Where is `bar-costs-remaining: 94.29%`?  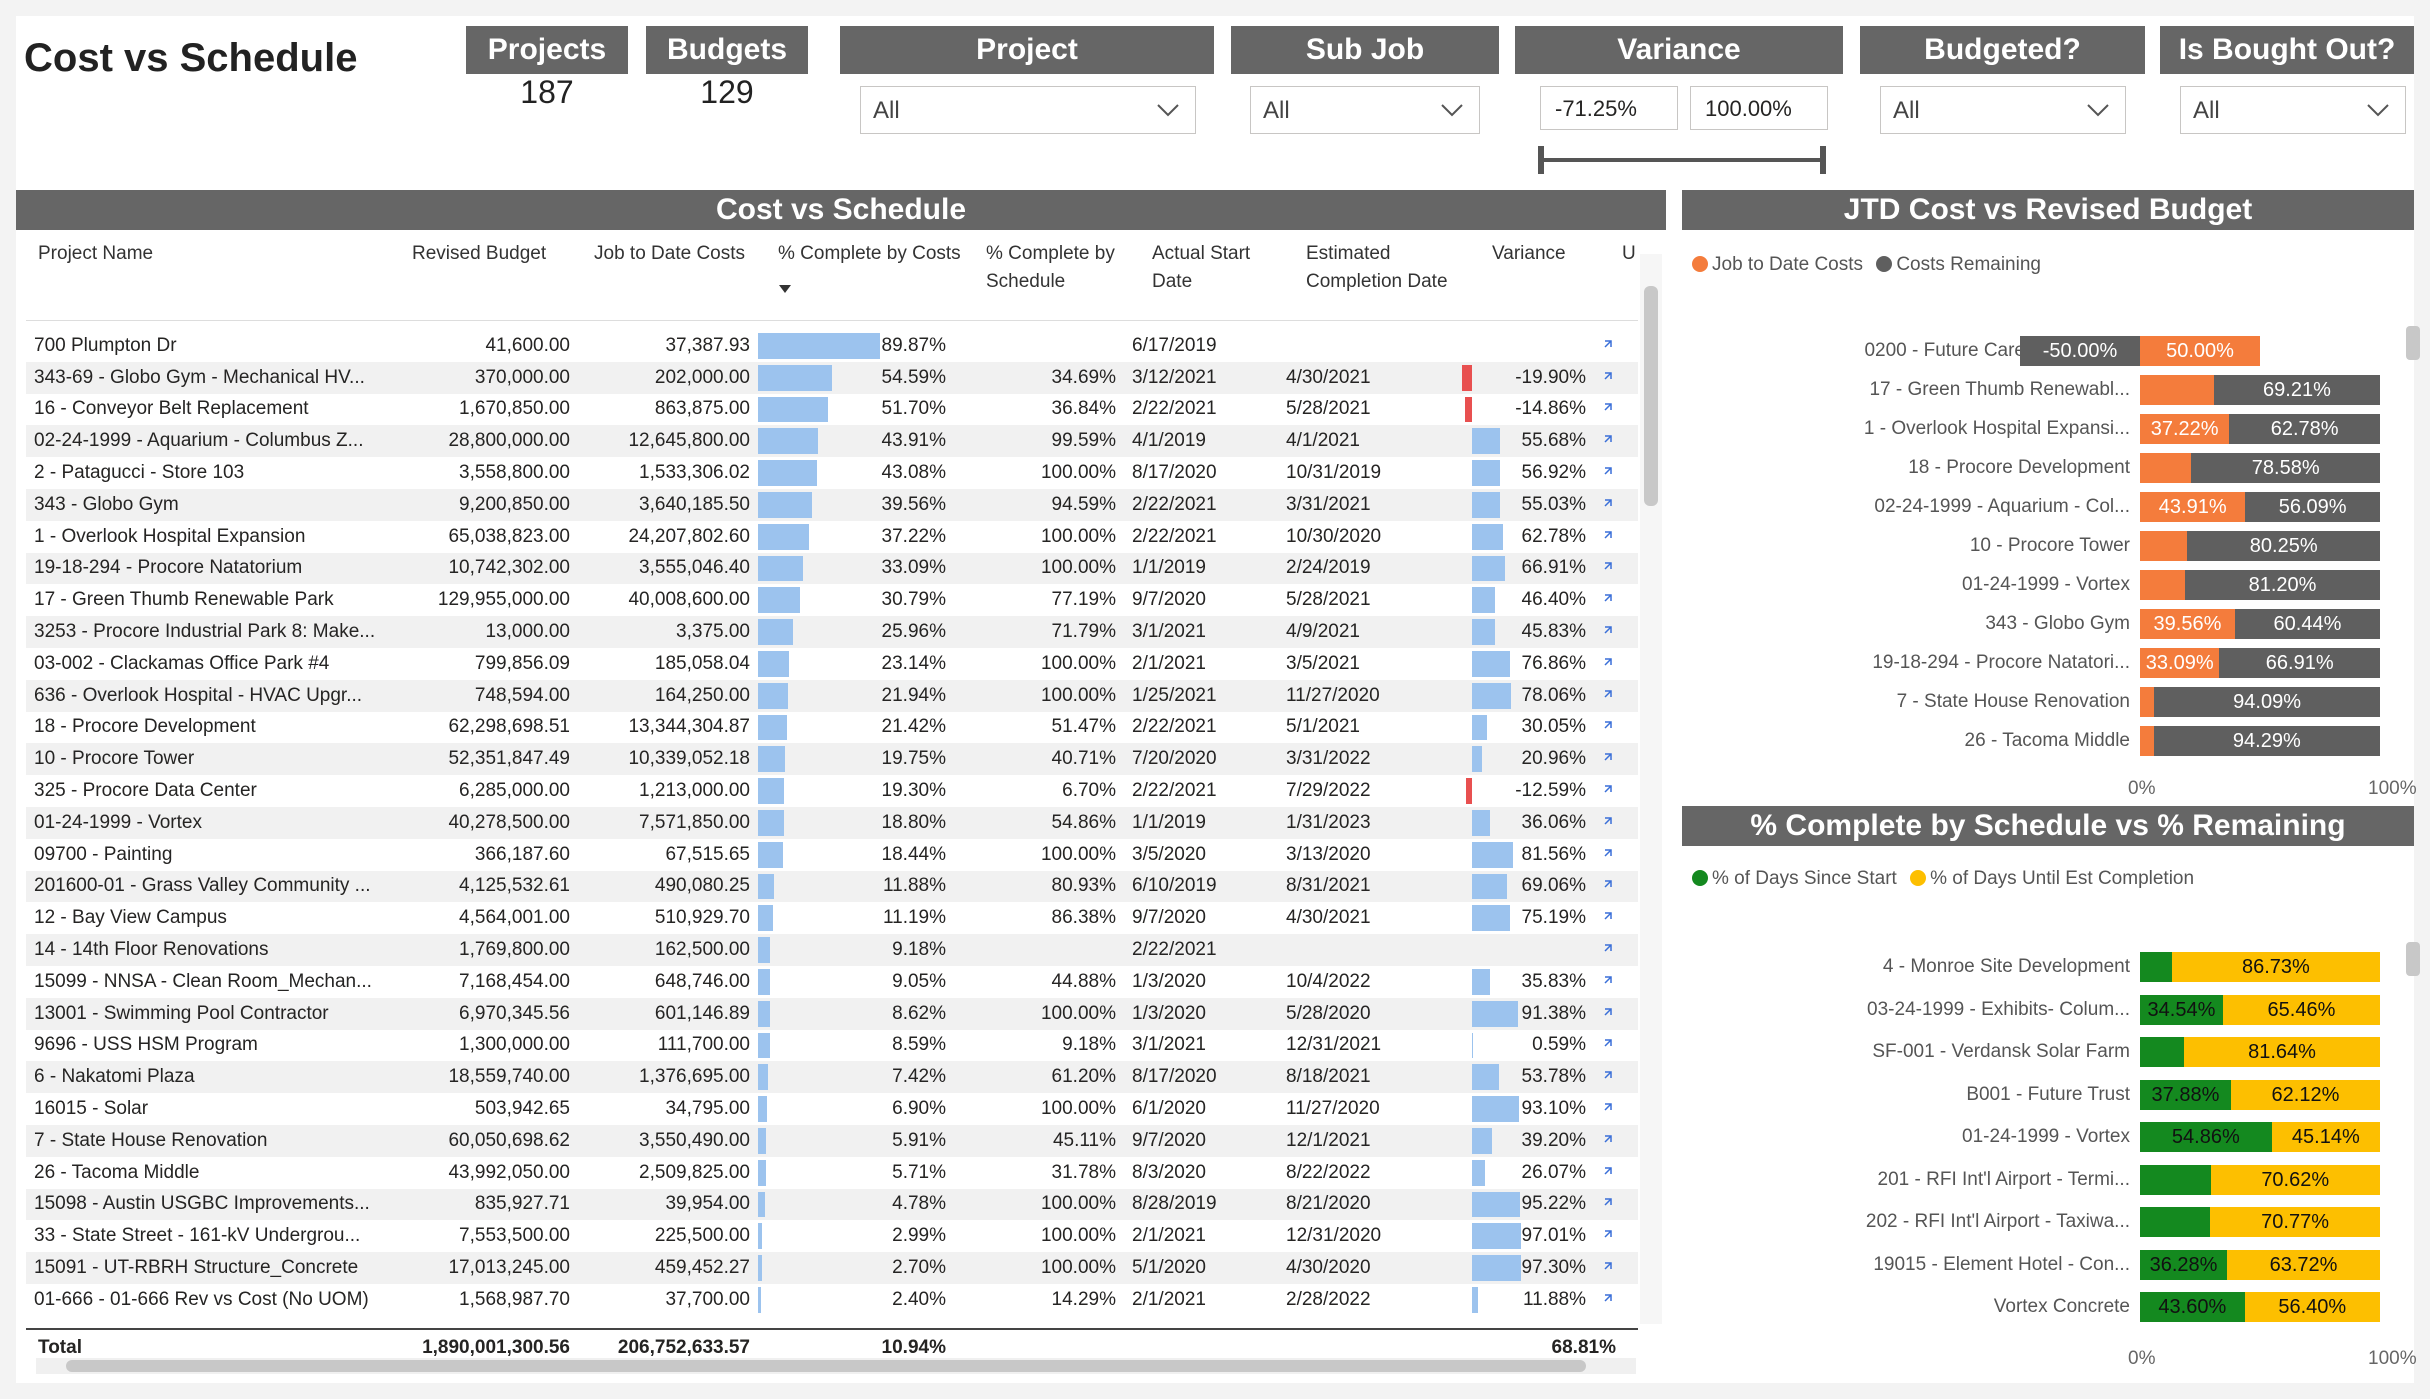 bar-costs-remaining: 94.29% is located at coordinates (2266, 741).